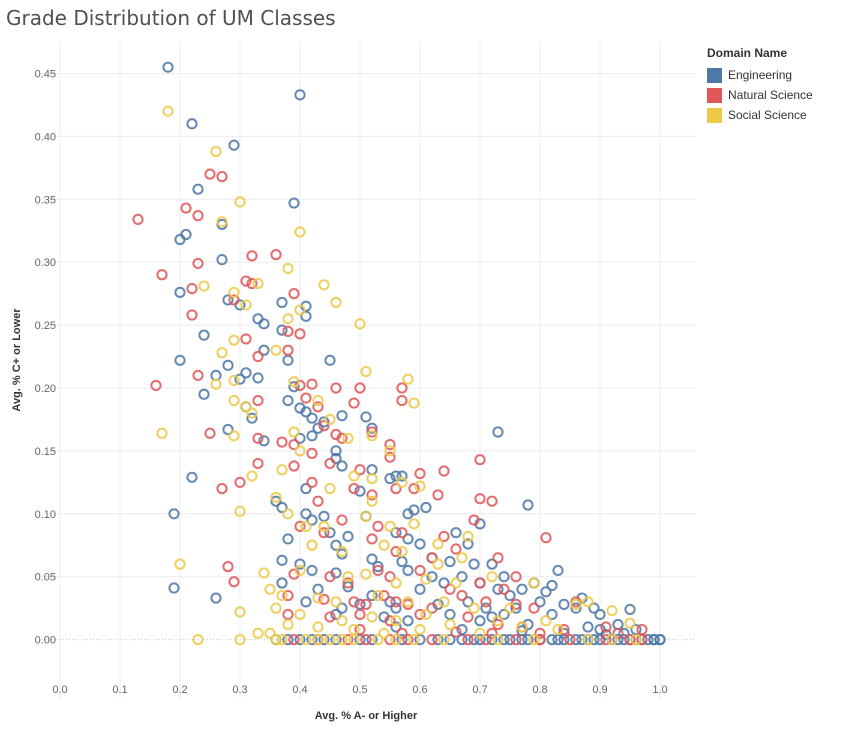  Describe the element at coordinates (45, 452) in the screenshot. I see `y-tick-label: 0.15` at that location.